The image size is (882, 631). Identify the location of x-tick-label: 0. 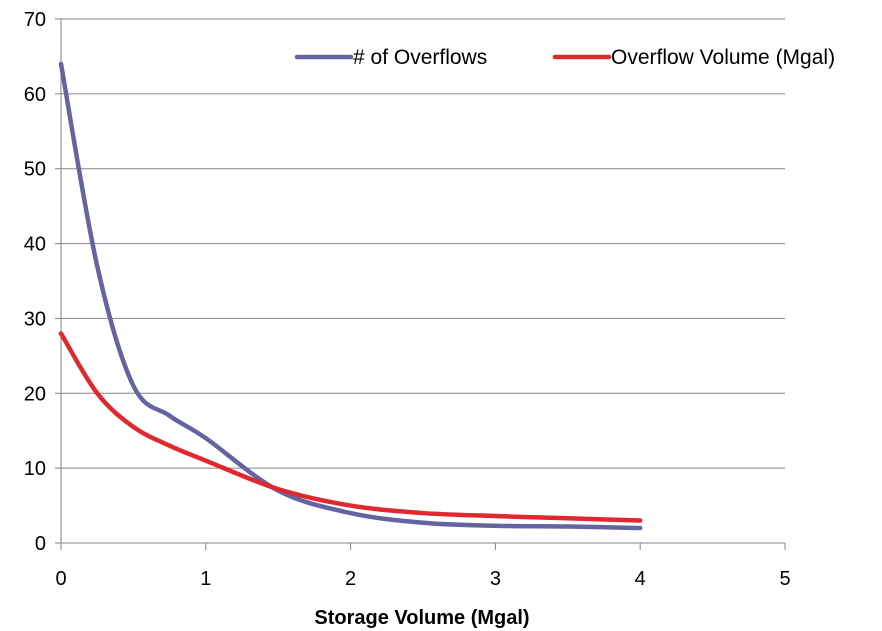
(60, 579).